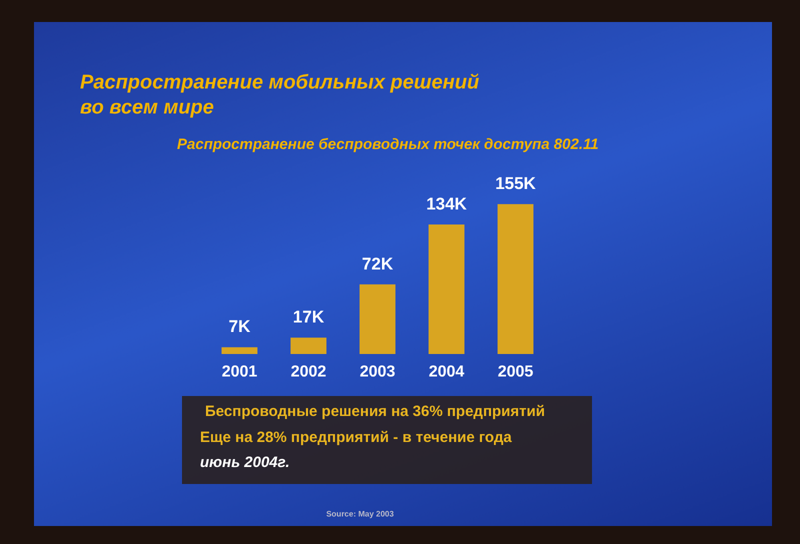 The width and height of the screenshot is (800, 544). What do you see at coordinates (308, 372) in the screenshot?
I see `x-tick-label: 2002` at bounding box center [308, 372].